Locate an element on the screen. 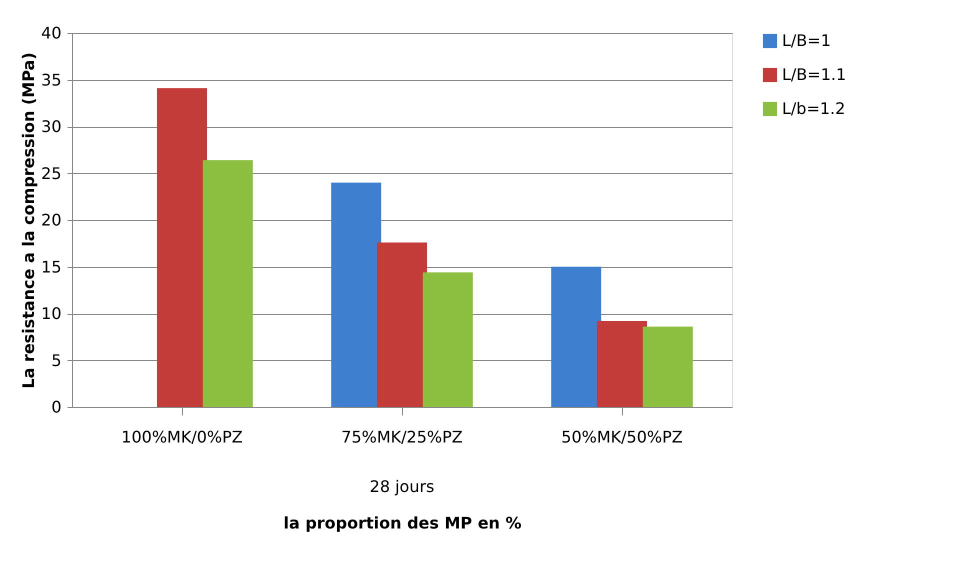 Image resolution: width=958 pixels, height=579 pixels. x-tick-label: 50%MK/50%PZ is located at coordinates (622, 437).